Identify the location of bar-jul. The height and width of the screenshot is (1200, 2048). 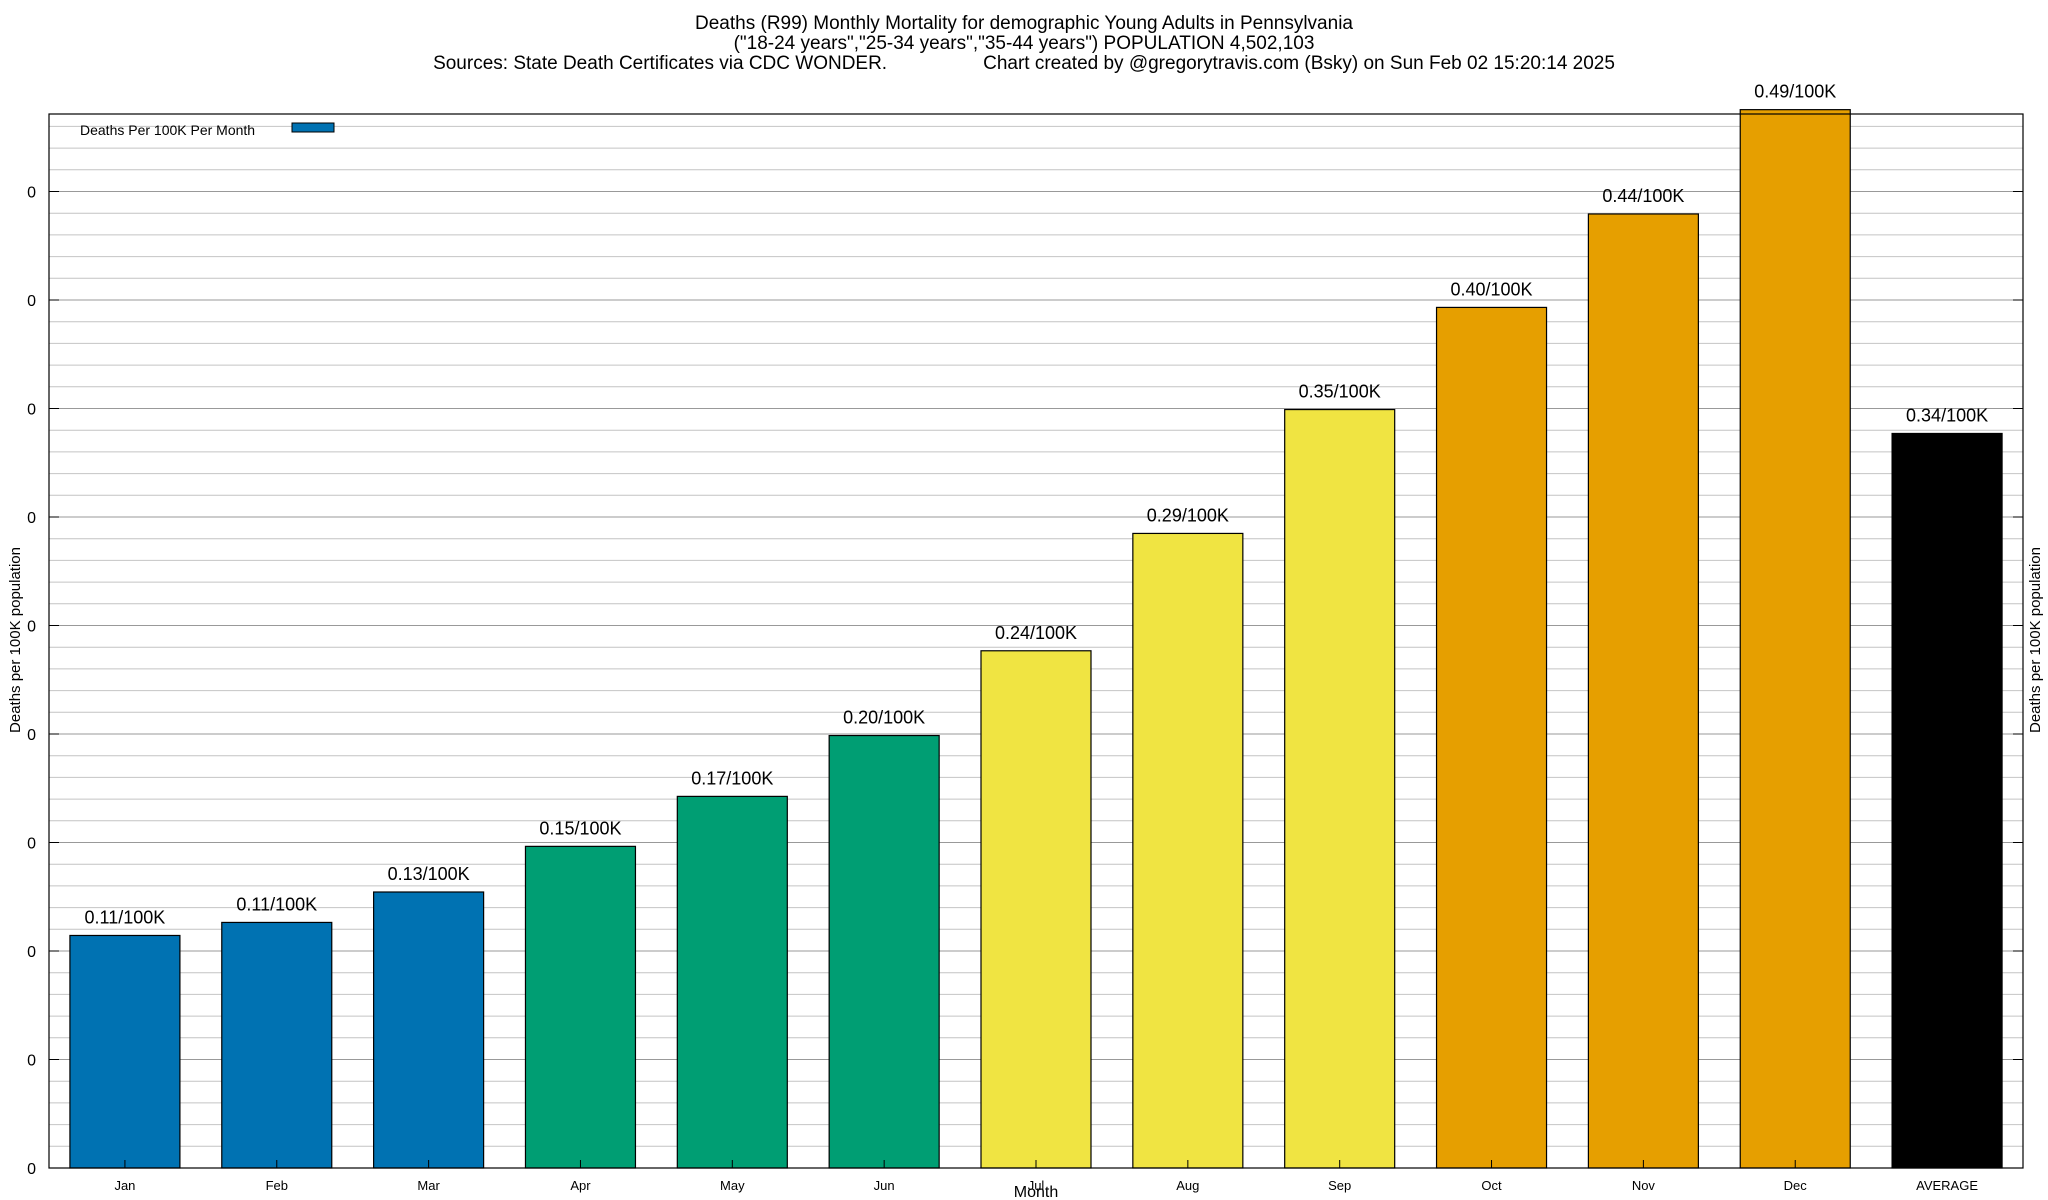
(1036, 909).